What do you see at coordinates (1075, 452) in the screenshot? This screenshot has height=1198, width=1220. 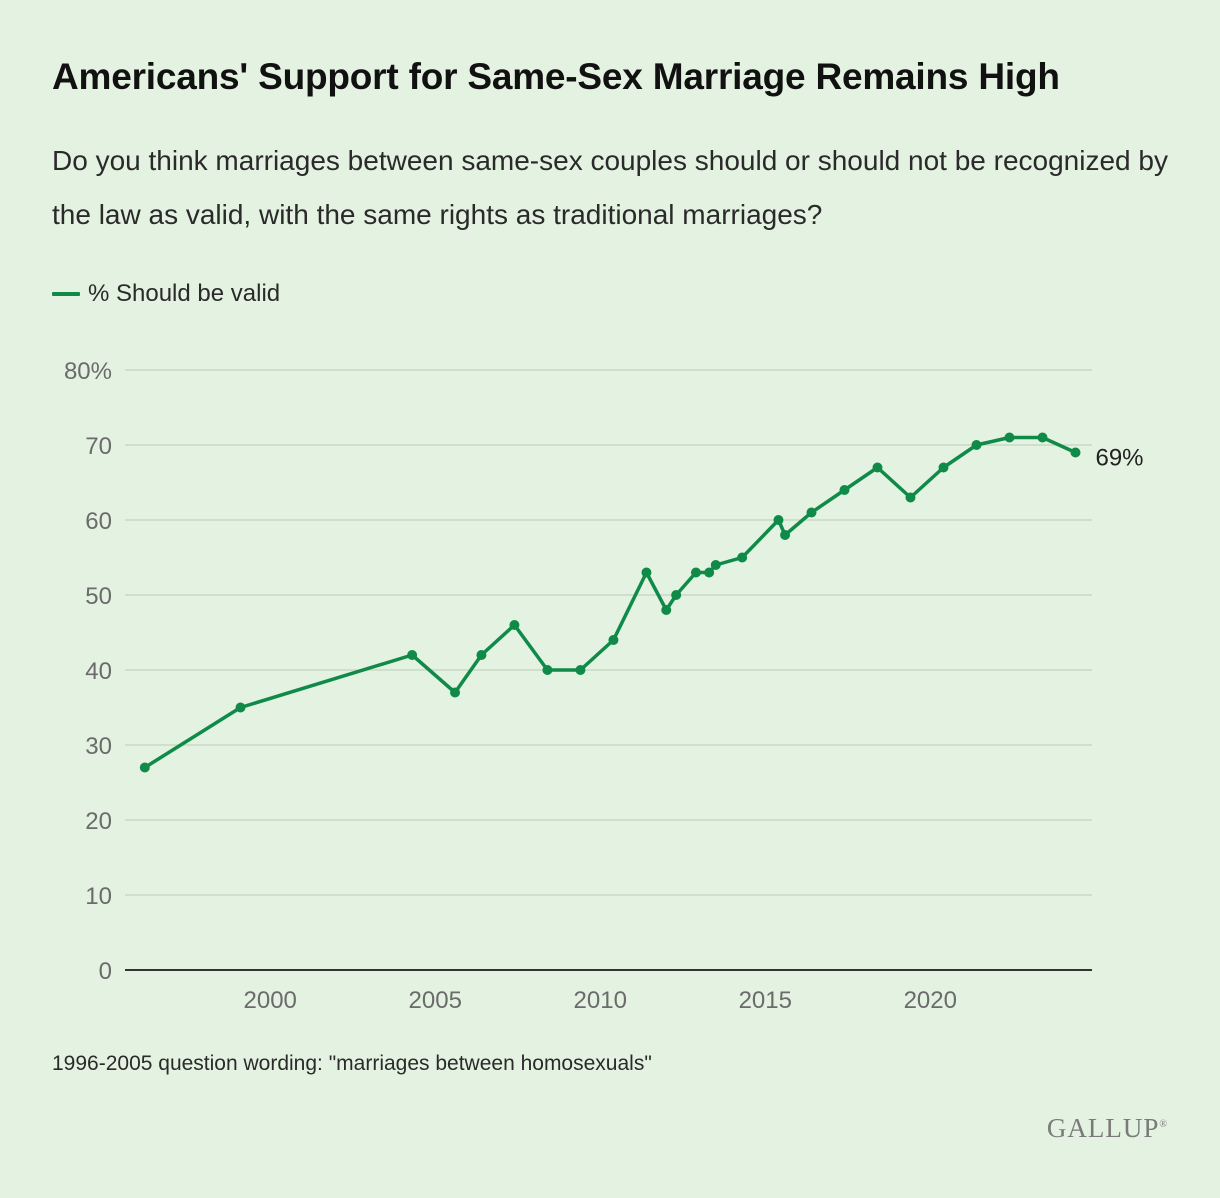 I see `data-point-2024.4` at bounding box center [1075, 452].